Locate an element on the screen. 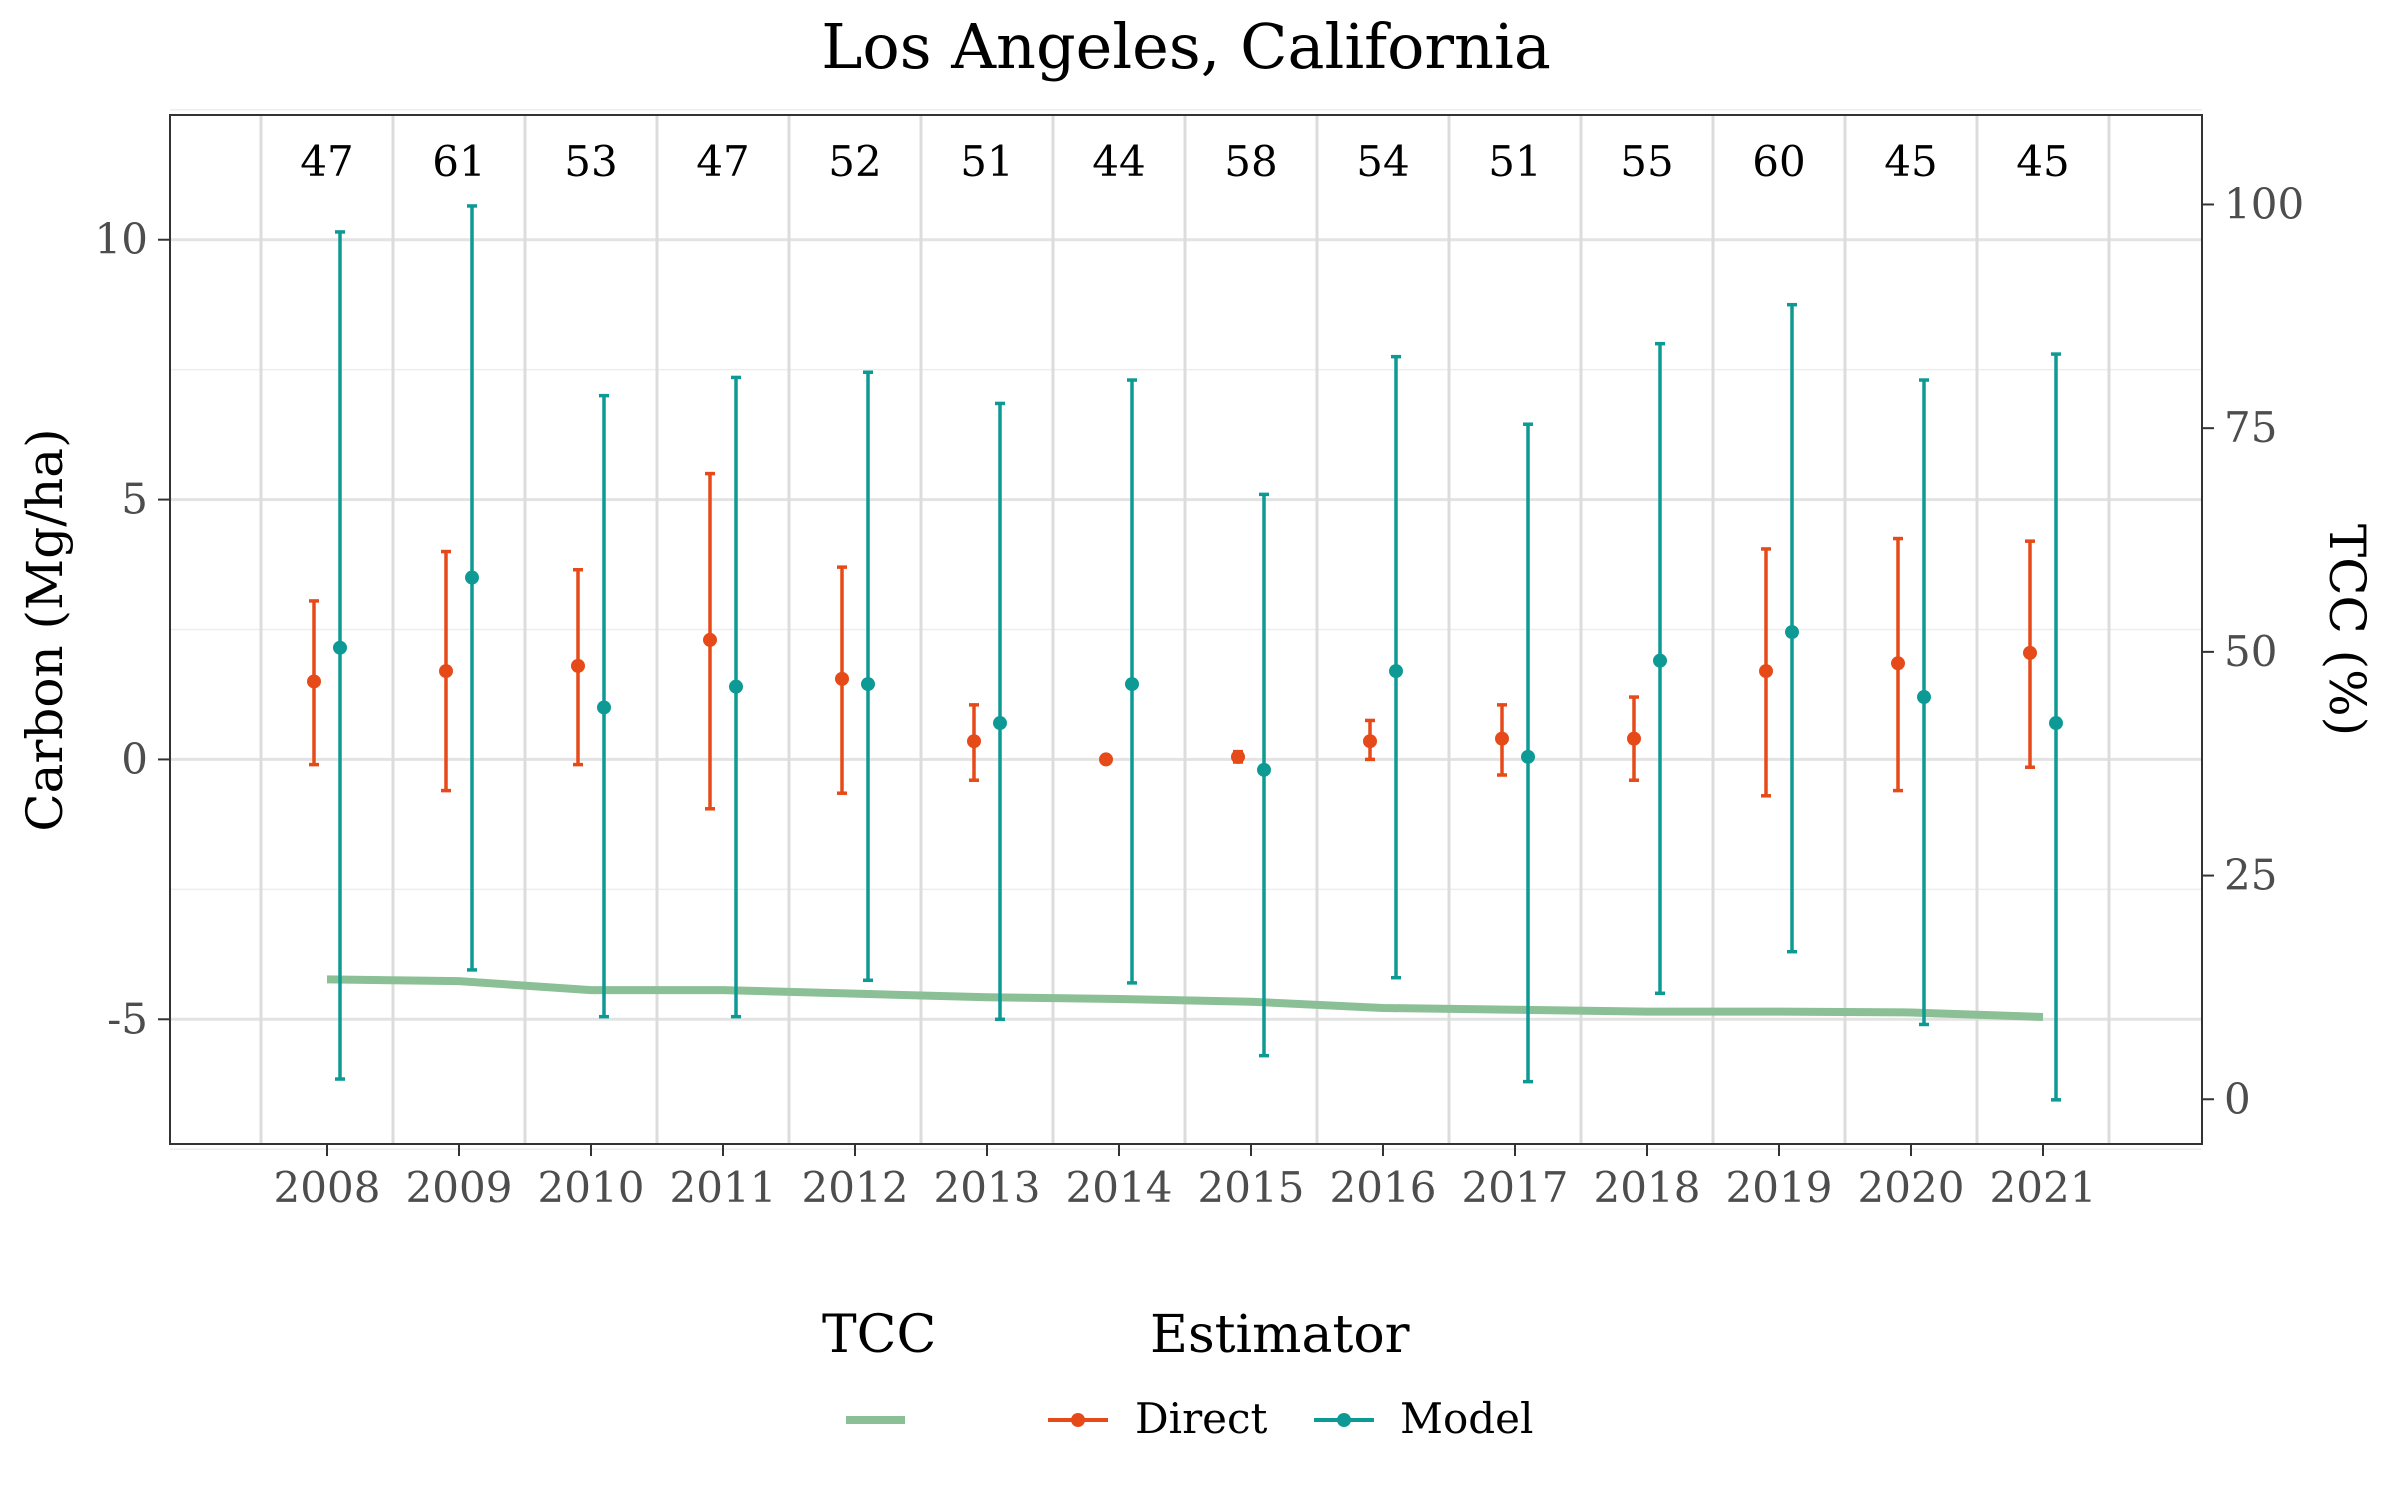 This screenshot has height=1500, width=2400. y-axis-left: -5 0 5 10 is located at coordinates (132, 629).